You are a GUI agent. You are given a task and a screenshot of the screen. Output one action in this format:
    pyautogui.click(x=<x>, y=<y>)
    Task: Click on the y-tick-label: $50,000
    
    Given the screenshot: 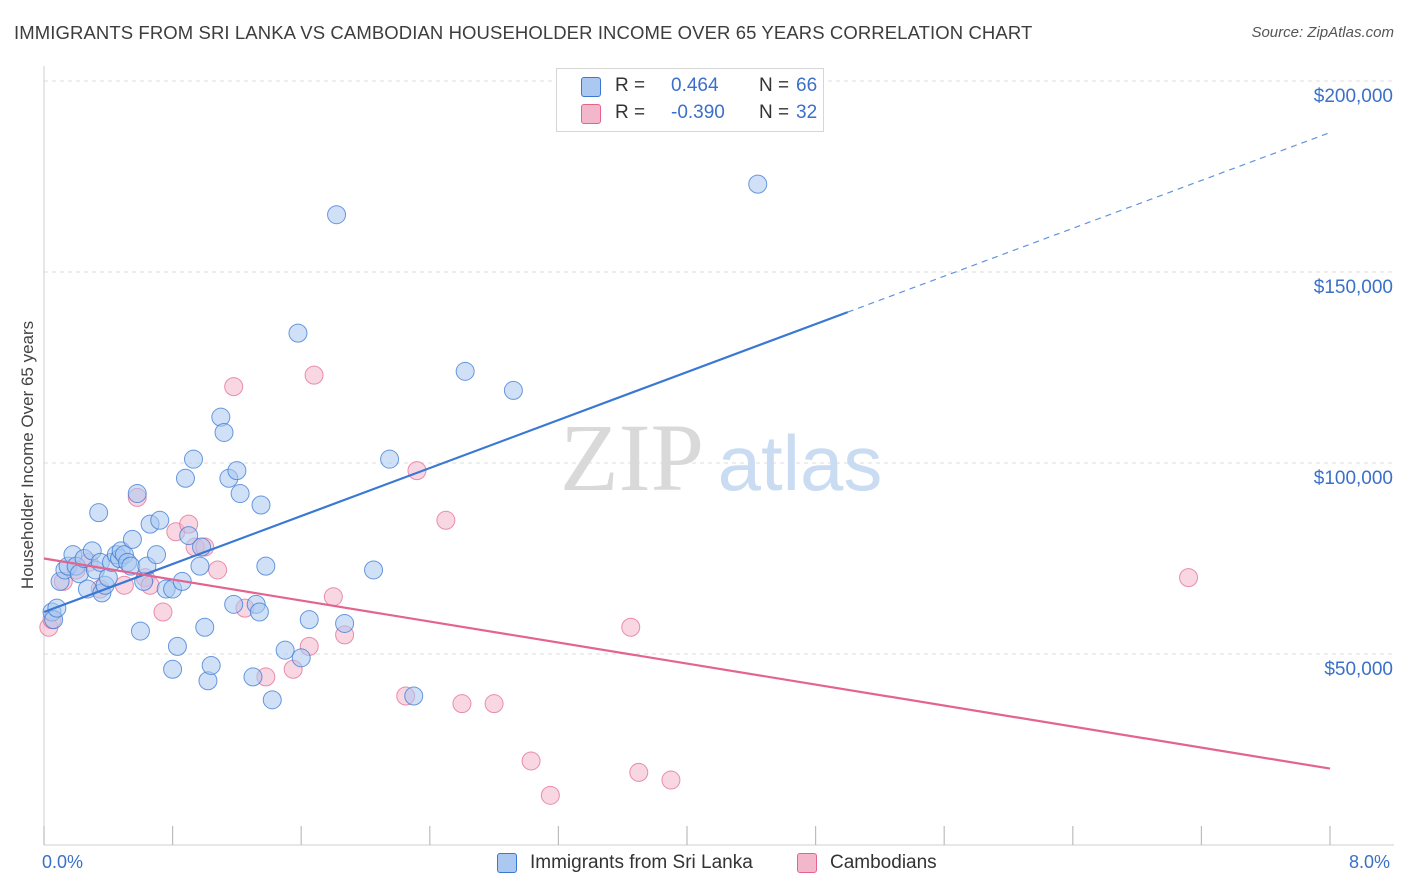 What is the action you would take?
    pyautogui.click(x=1358, y=669)
    